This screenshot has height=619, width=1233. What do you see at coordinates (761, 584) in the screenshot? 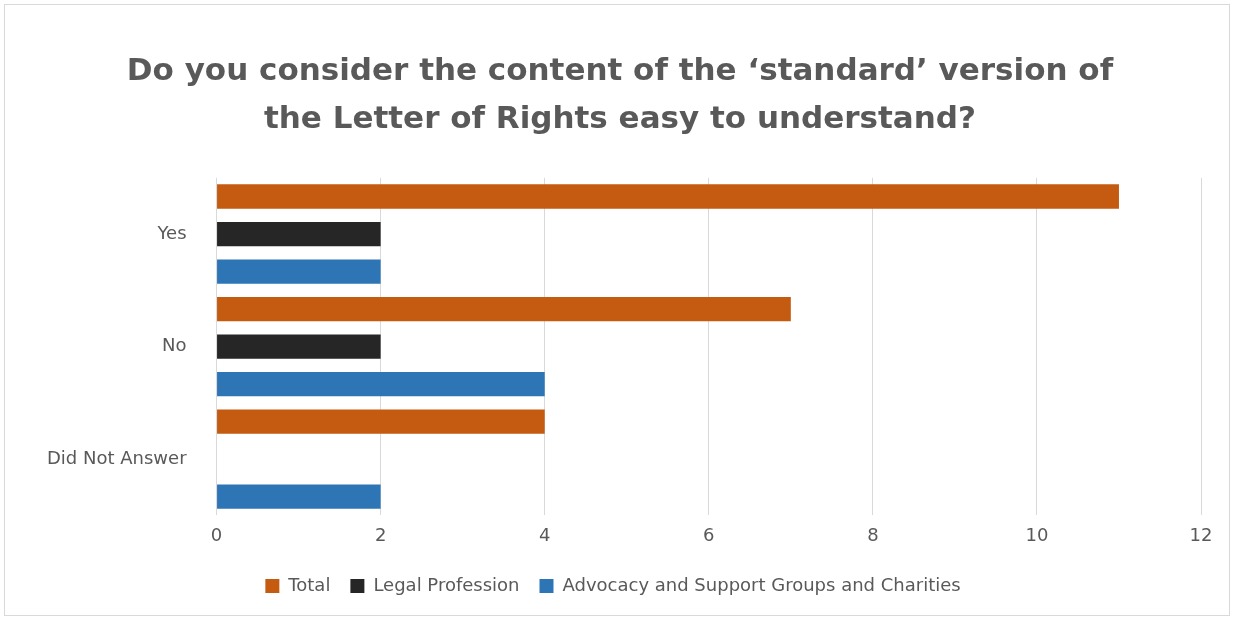
I see `legend-label: Advocacy and Support Groups and Charities` at bounding box center [761, 584].